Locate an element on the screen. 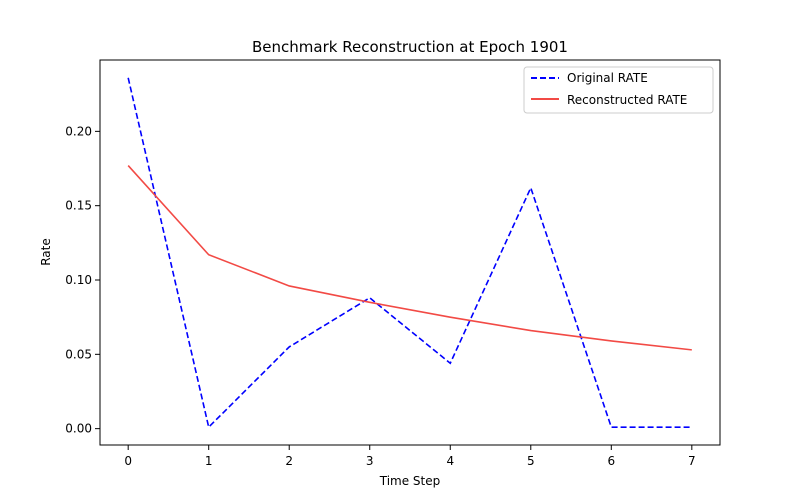  x-tick-label: 1 is located at coordinates (209, 461).